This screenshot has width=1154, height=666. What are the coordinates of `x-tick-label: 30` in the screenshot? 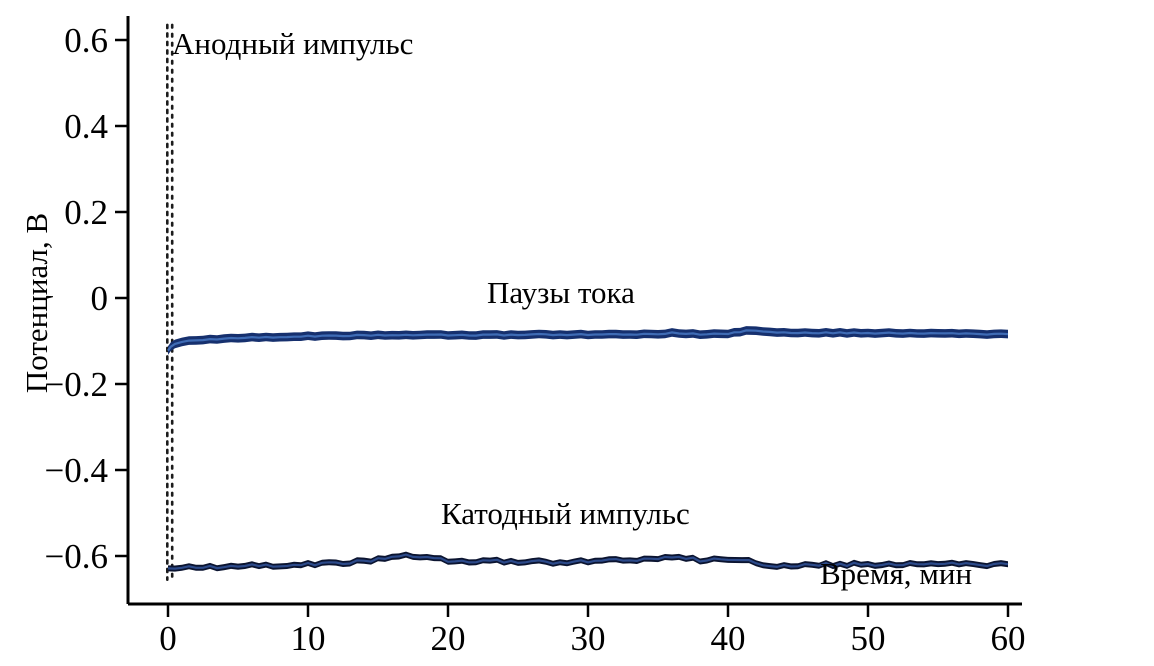 It's located at (588, 638).